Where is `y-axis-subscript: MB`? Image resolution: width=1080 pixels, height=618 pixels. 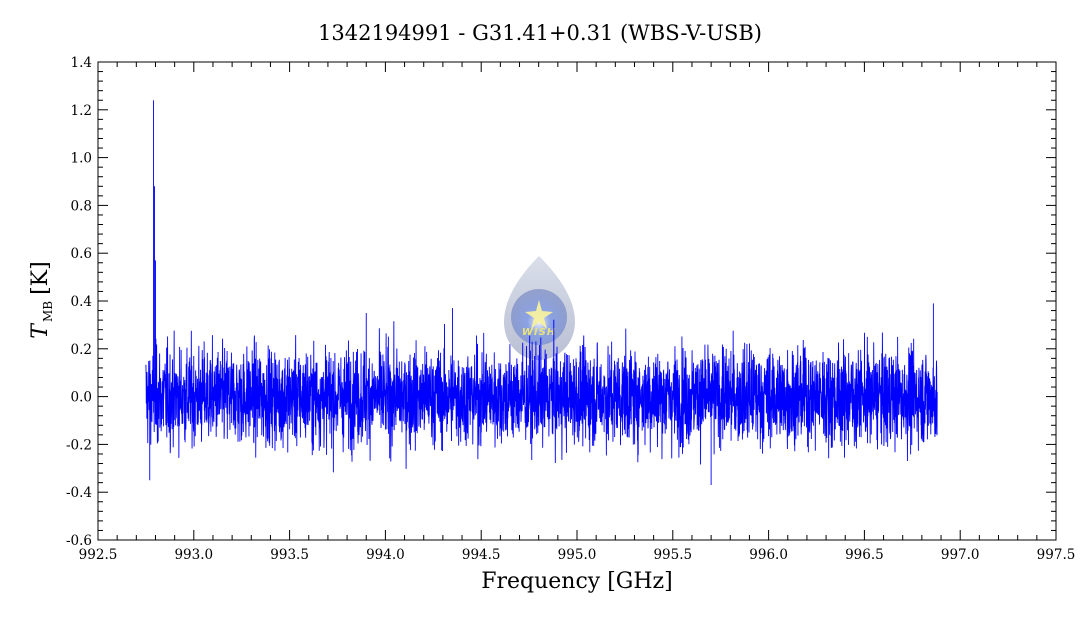 y-axis-subscript: MB is located at coordinates (48, 311).